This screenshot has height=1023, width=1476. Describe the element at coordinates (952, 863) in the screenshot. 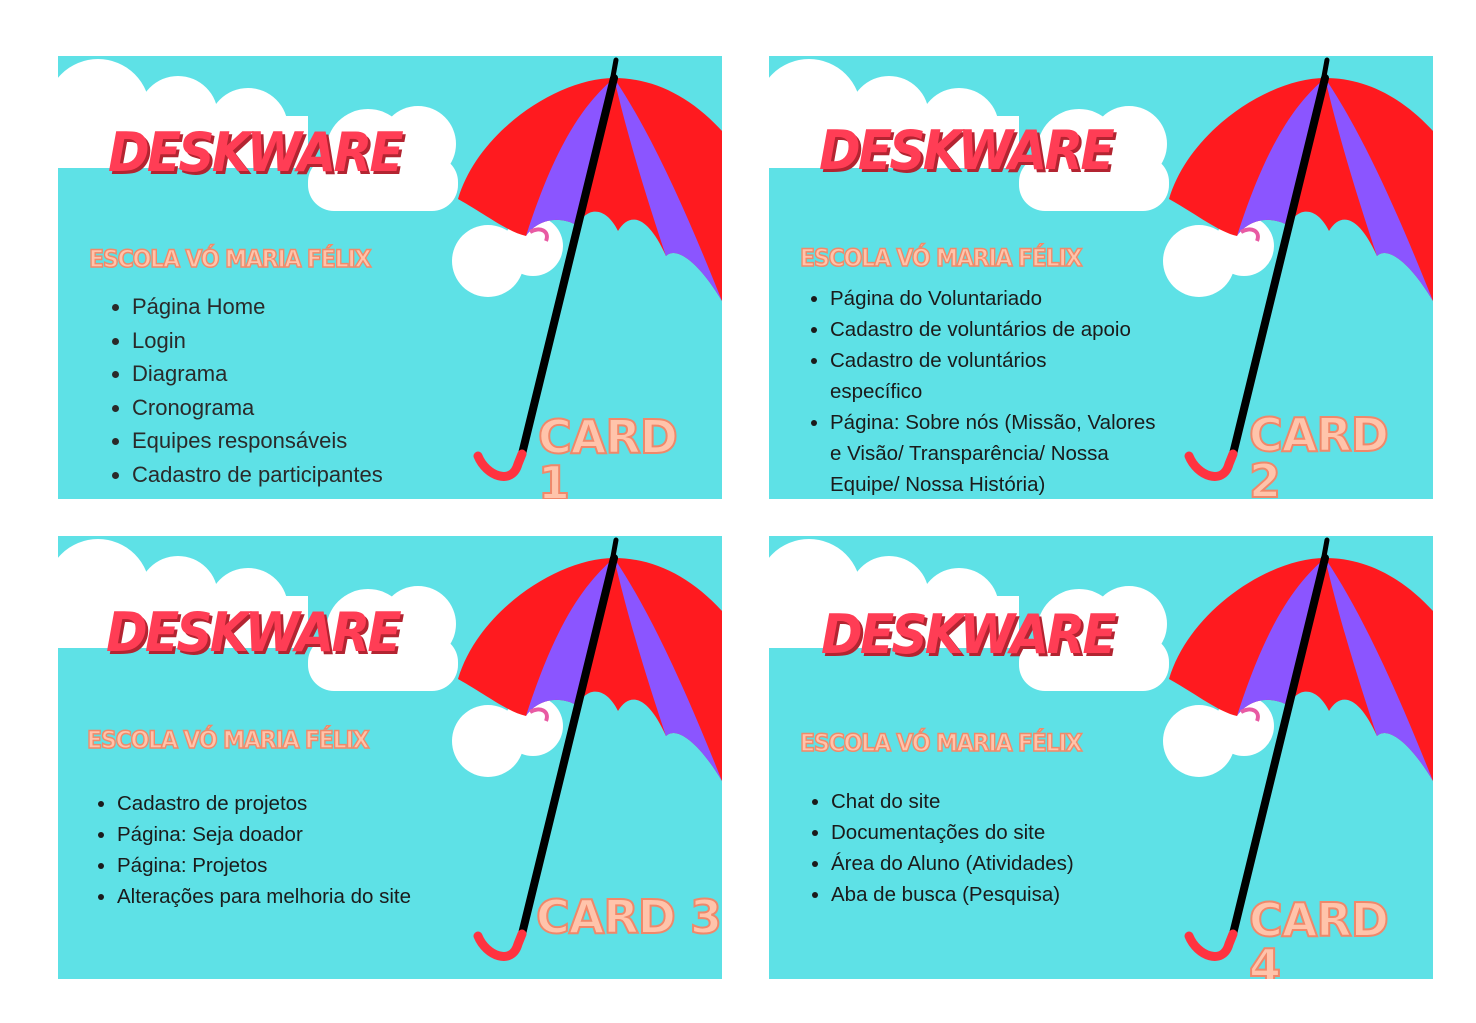

I see `list-item: Área do Aluno (Atividades)` at that location.